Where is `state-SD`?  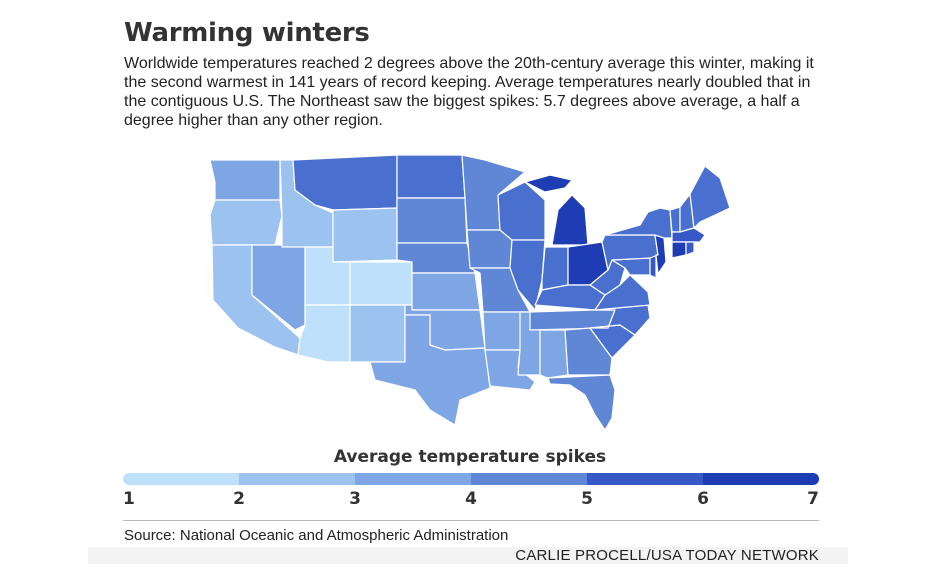
state-SD is located at coordinates (432, 220).